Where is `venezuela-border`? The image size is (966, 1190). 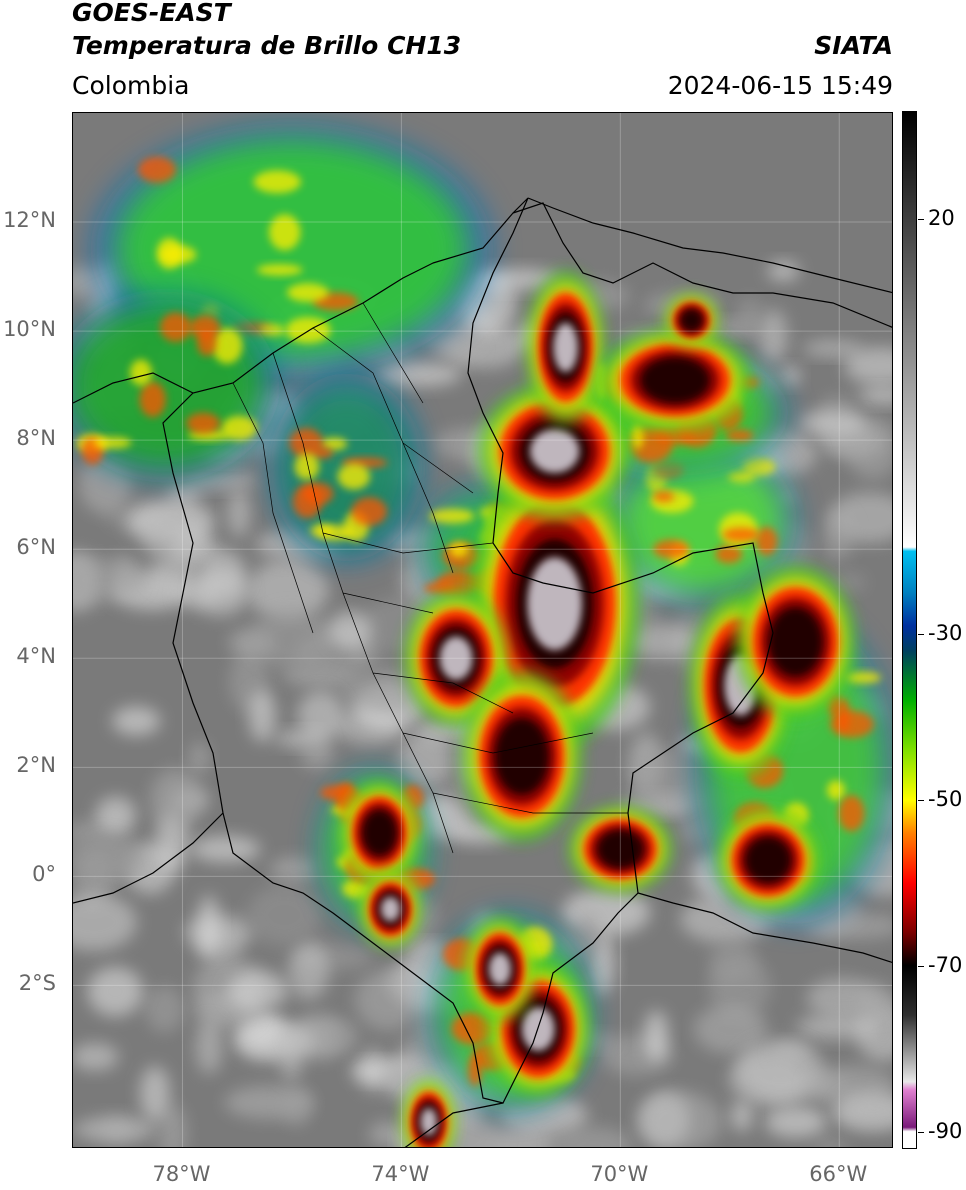
venezuela-border is located at coordinates (702, 265).